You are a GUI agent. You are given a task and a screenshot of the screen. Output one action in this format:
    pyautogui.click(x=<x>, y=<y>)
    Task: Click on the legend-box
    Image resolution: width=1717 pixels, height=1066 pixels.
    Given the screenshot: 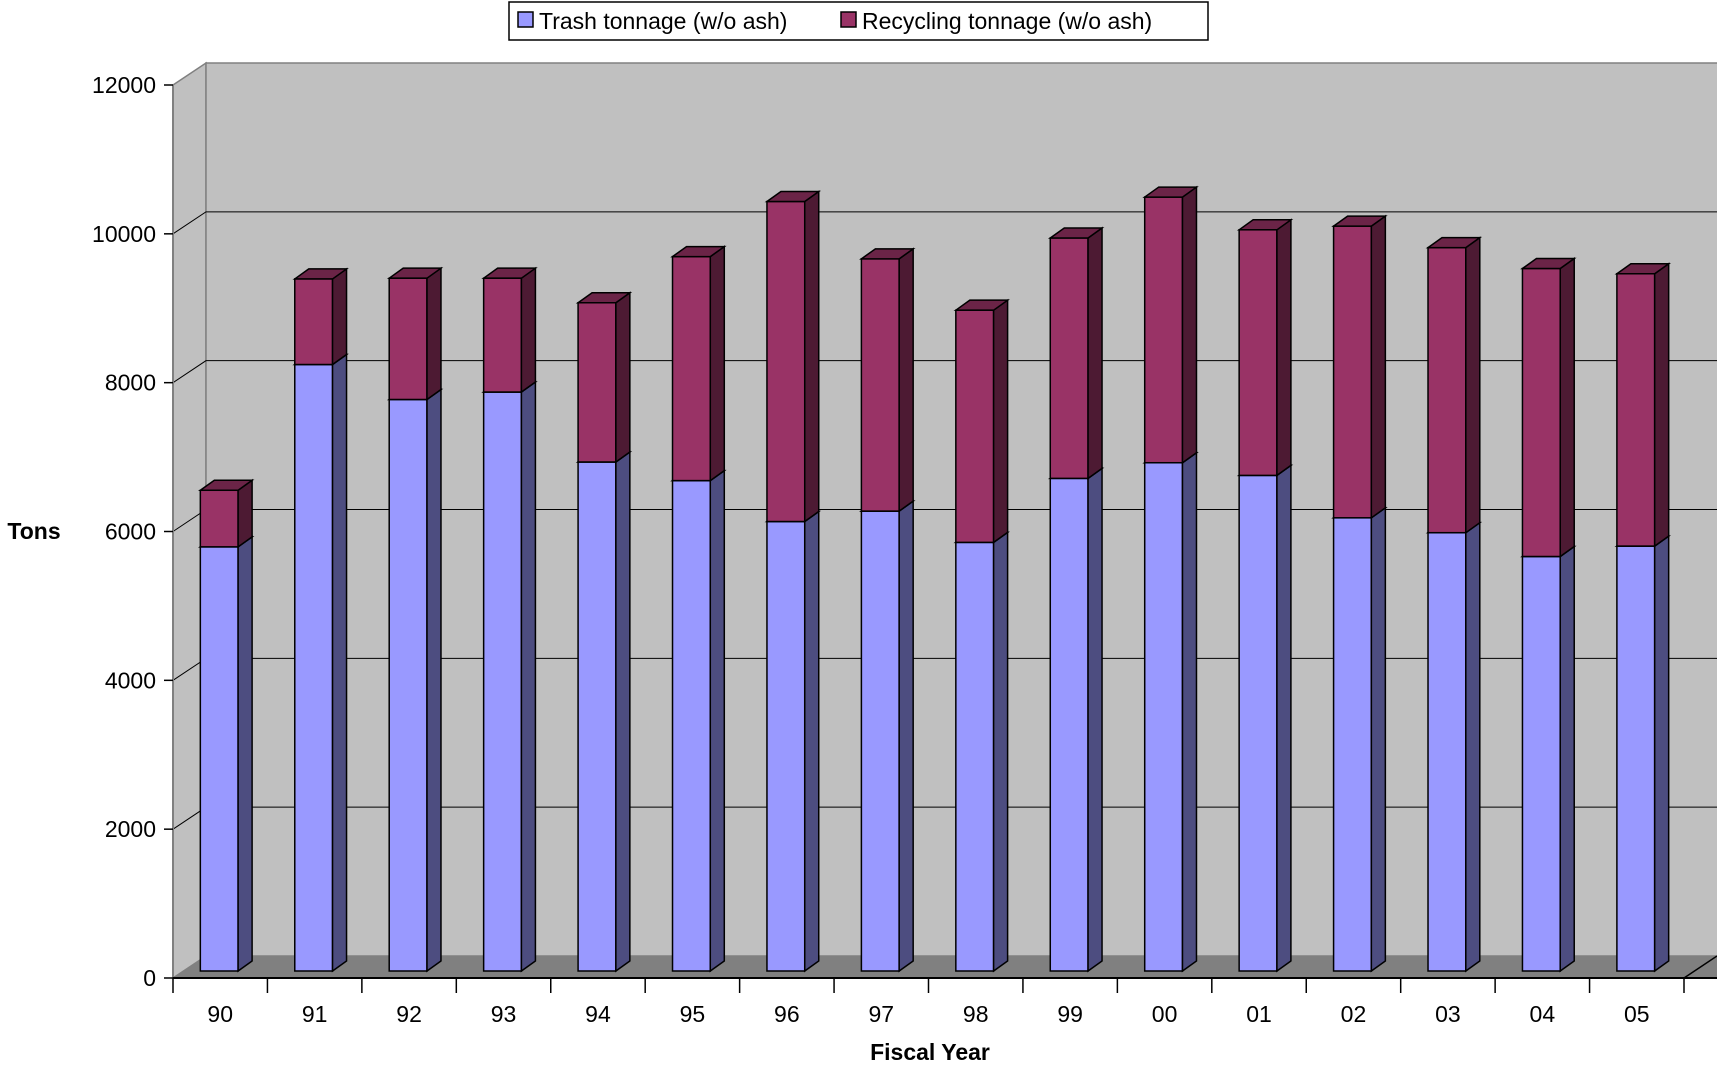 What is the action you would take?
    pyautogui.click(x=858, y=21)
    